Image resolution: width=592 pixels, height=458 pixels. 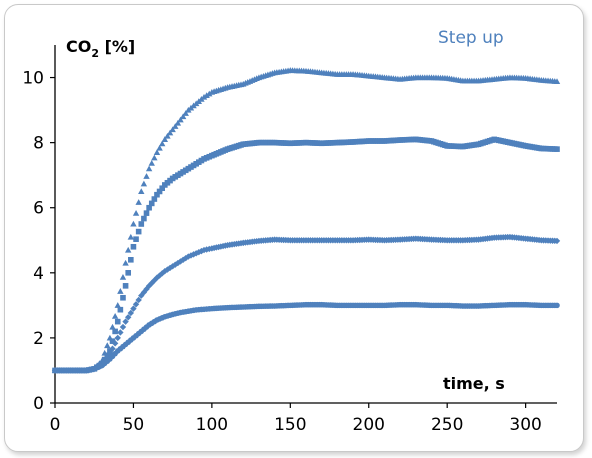 What do you see at coordinates (38, 209) in the screenshot?
I see `y-tick-label: 6` at bounding box center [38, 209].